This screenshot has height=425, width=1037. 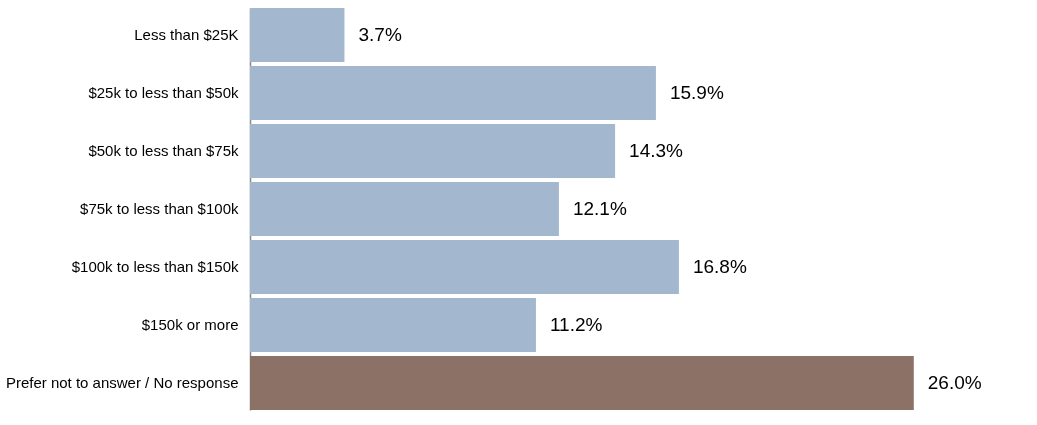 I want to click on data-label: 15.9%, so click(x=696, y=92).